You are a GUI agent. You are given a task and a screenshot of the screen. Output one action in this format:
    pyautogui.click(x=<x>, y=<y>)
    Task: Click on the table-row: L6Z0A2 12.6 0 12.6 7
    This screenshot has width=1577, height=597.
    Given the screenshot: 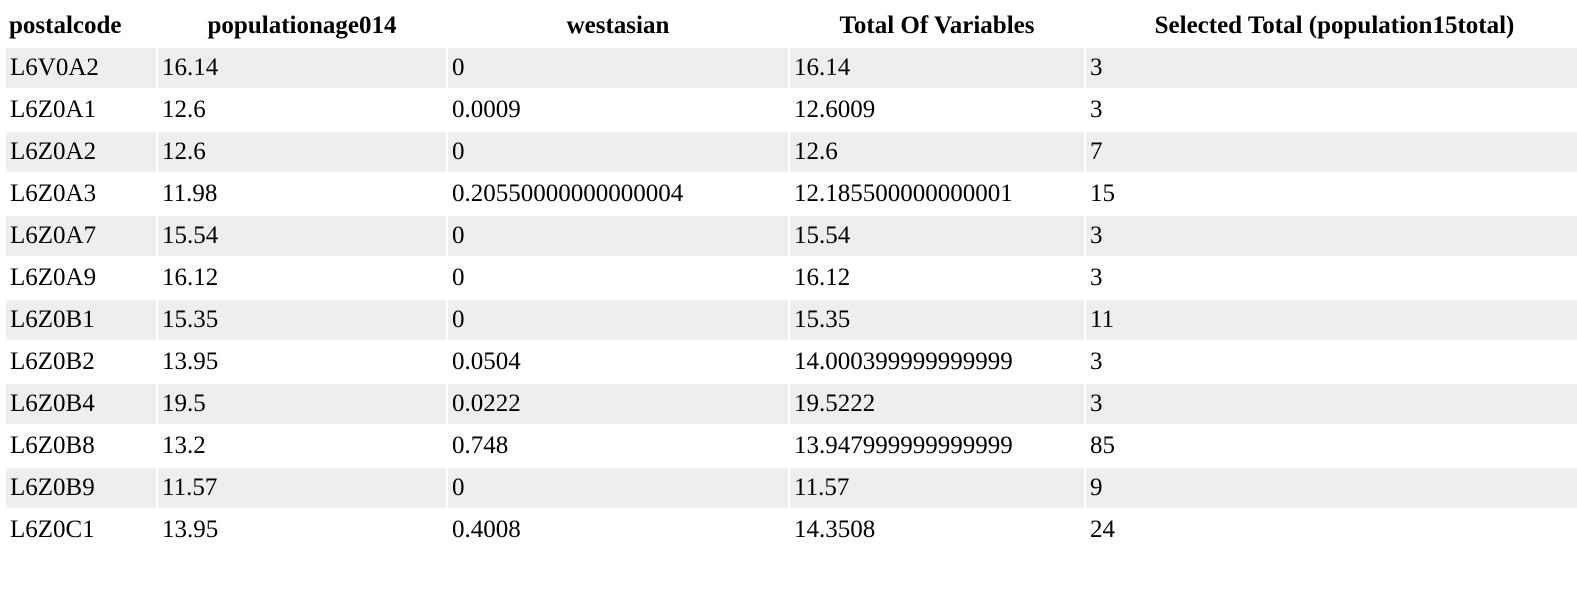 What is the action you would take?
    pyautogui.click(x=791, y=152)
    